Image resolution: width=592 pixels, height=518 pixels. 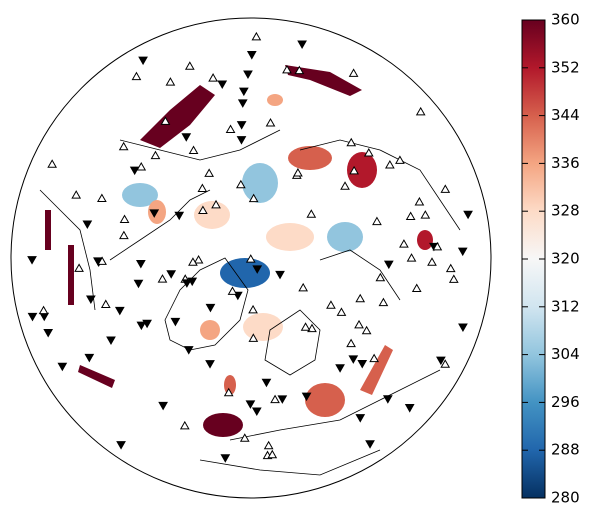 I want to click on tick-label: 328, so click(x=565, y=211).